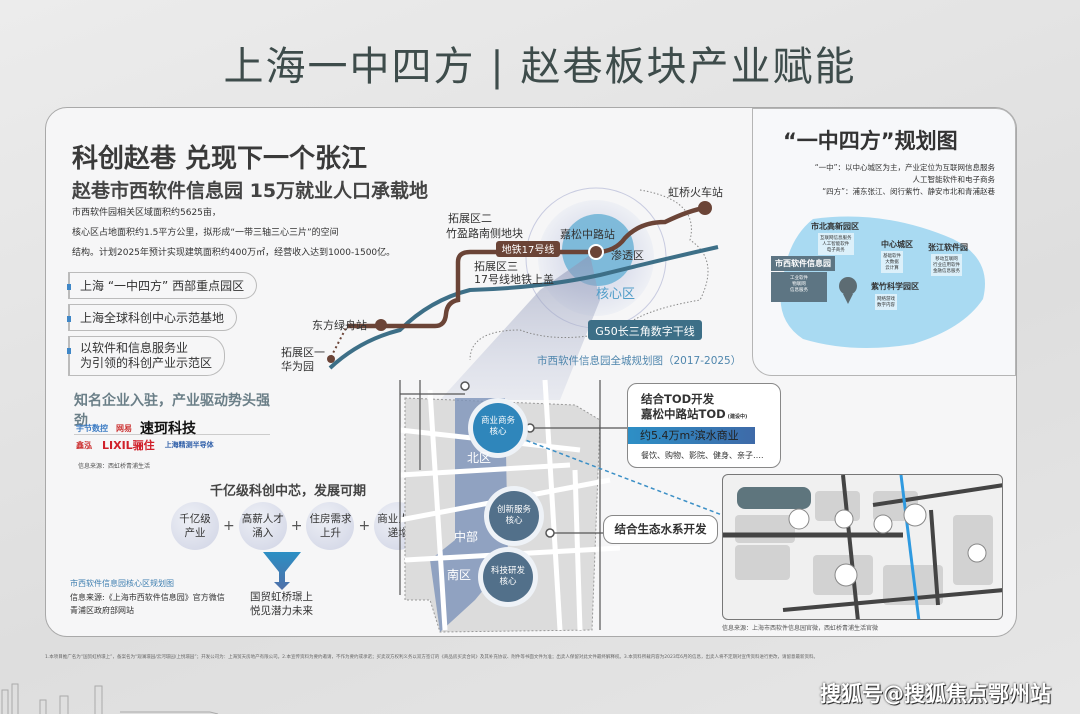 This screenshot has width=1080, height=714. Describe the element at coordinates (122, 583) in the screenshot. I see `map-caption: 市西软件信息园核心区规划图` at that location.